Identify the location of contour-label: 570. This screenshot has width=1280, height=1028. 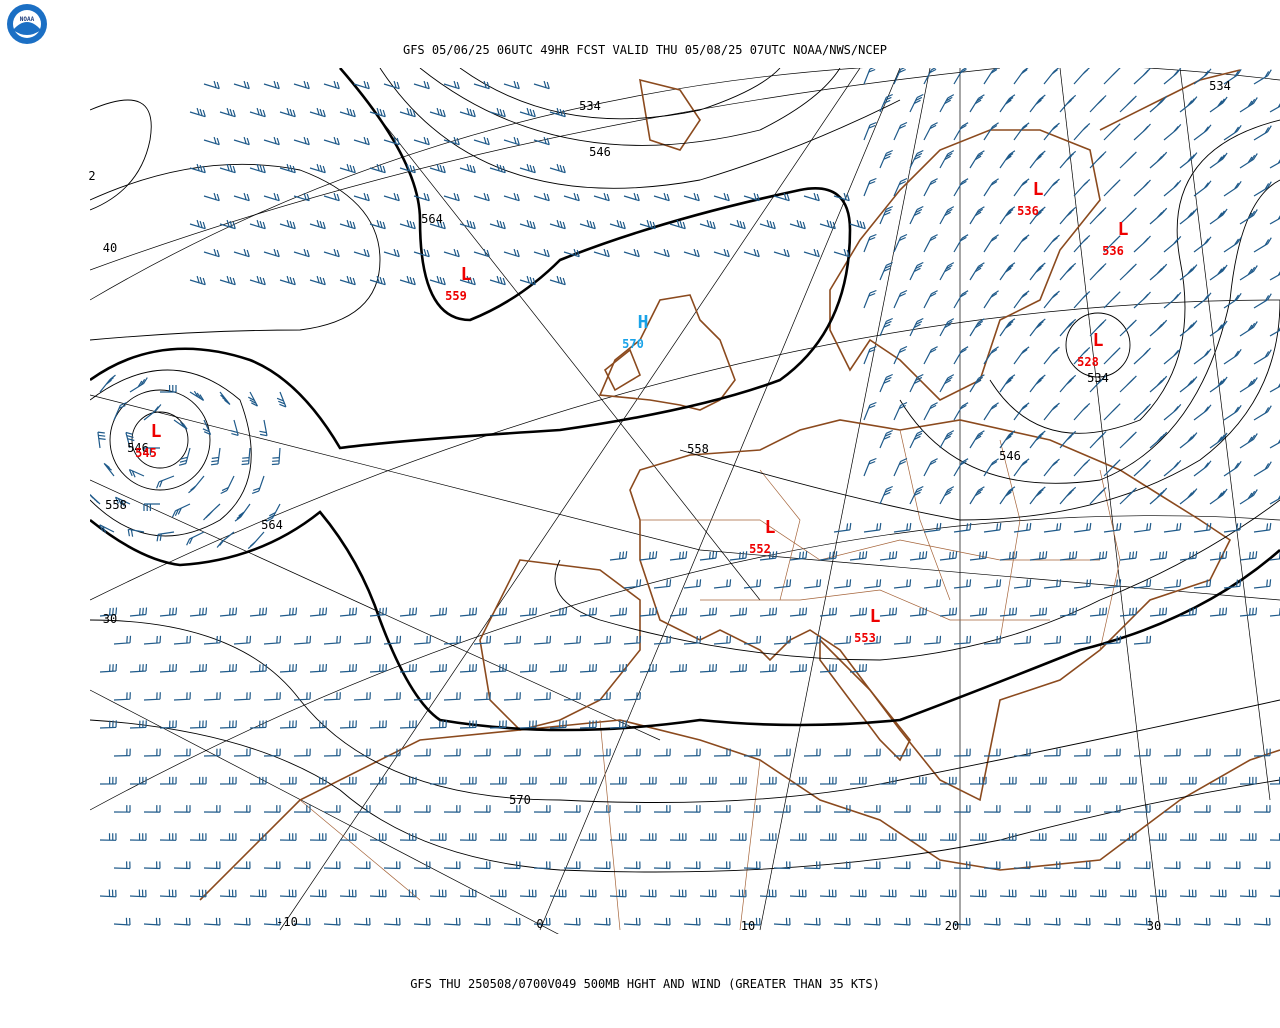
(520, 800).